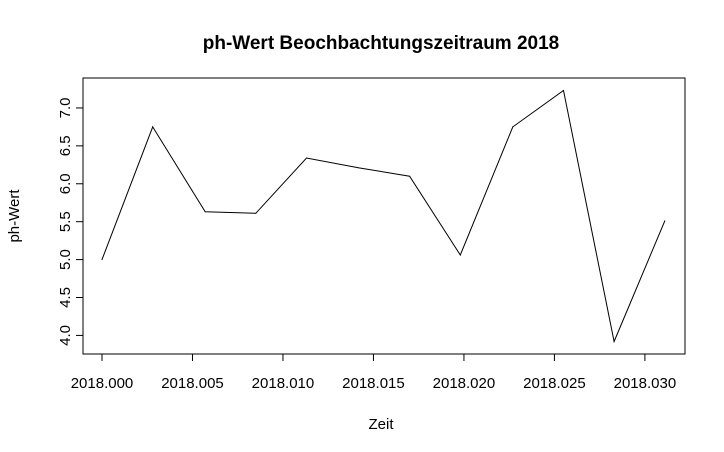 The image size is (724, 452). Describe the element at coordinates (373, 383) in the screenshot. I see `x-tick-label: 2018.015` at that location.